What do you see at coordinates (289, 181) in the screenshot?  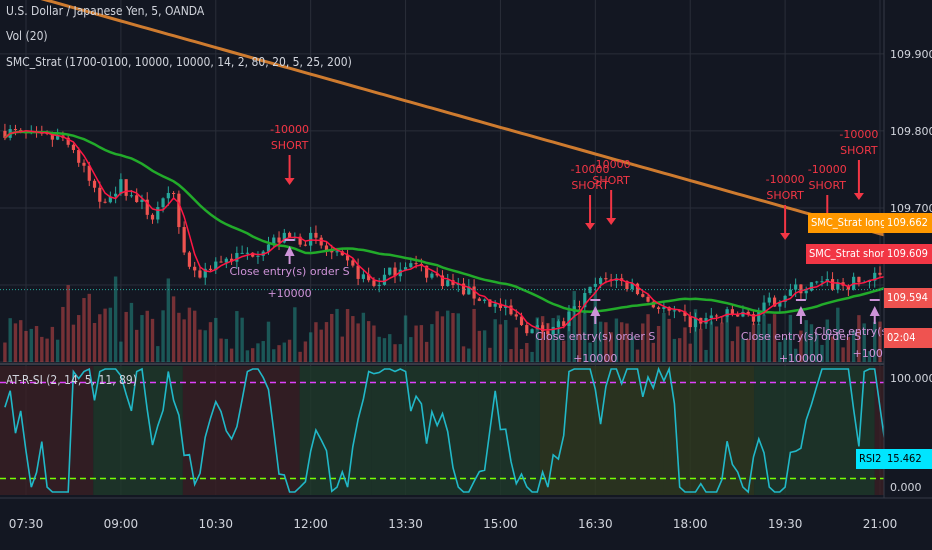 I see `signal-arrow-head` at bounding box center [289, 181].